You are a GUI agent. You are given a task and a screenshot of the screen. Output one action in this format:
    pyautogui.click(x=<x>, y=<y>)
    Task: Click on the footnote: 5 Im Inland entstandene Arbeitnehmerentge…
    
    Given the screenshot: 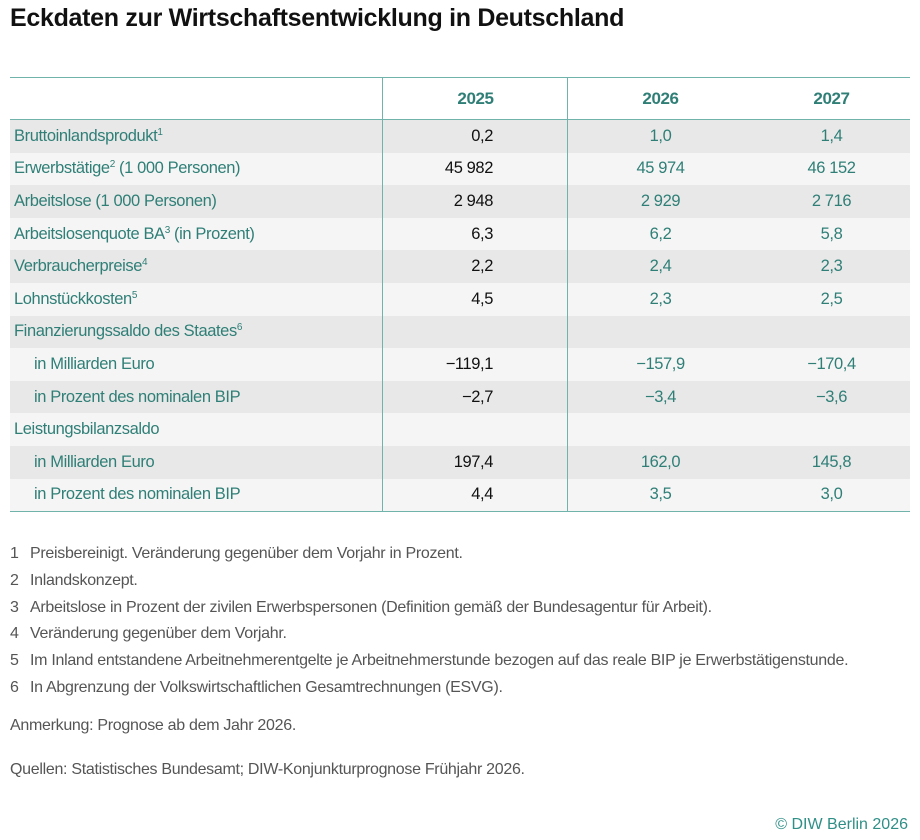 What is the action you would take?
    pyautogui.click(x=429, y=661)
    